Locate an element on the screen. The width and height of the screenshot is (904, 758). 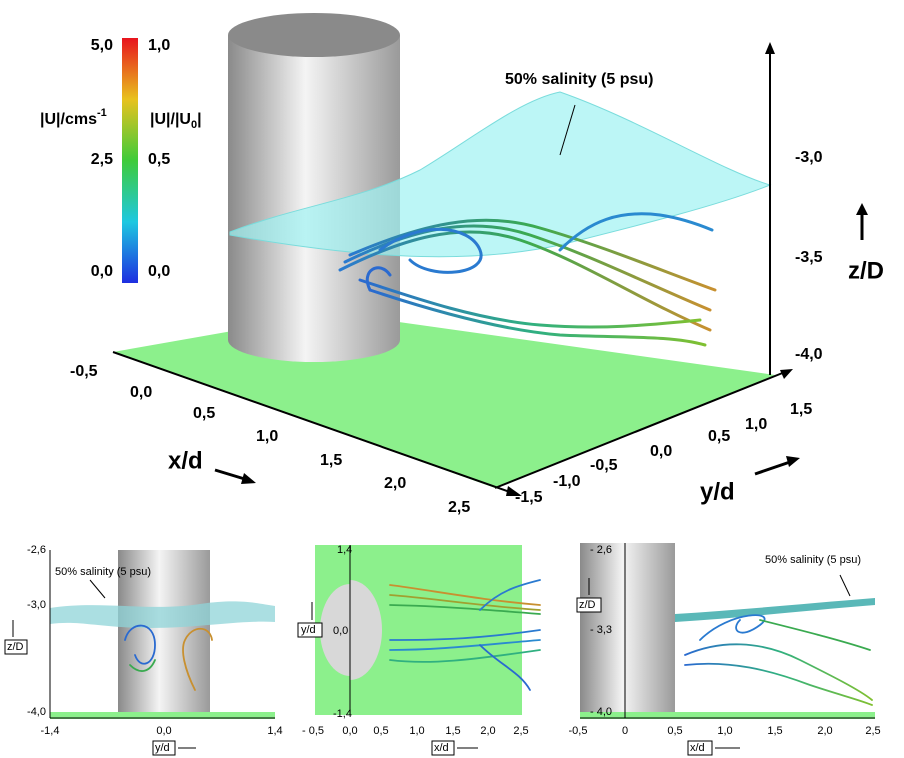
y-tick-label: -1,4 is located at coordinates (342, 714).